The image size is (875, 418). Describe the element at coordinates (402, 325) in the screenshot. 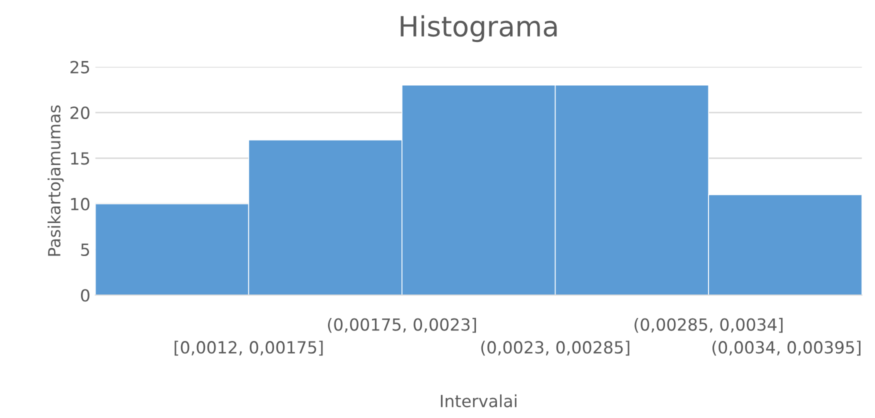

I see `x-tick-label: (0,00175, 0,0023]` at that location.